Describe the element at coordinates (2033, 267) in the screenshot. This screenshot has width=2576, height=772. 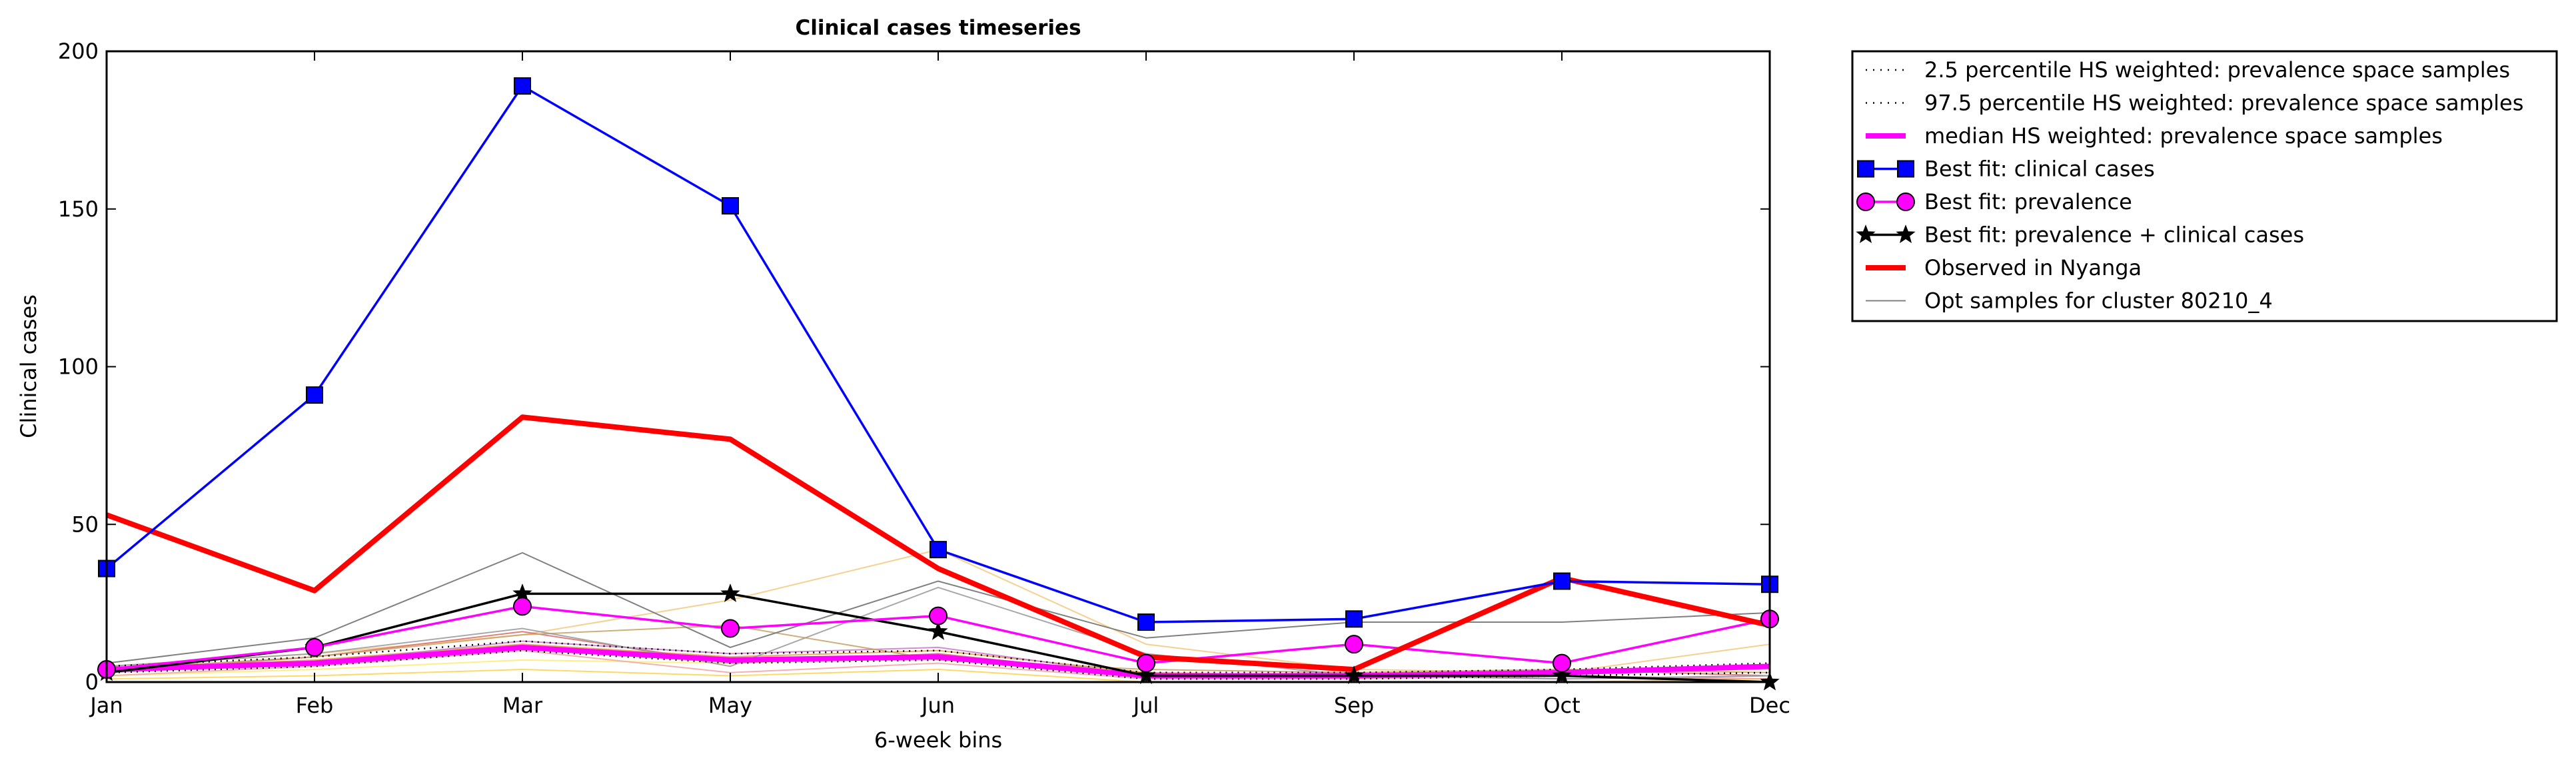
I see `legend-label: Observed in Nyanga` at that location.